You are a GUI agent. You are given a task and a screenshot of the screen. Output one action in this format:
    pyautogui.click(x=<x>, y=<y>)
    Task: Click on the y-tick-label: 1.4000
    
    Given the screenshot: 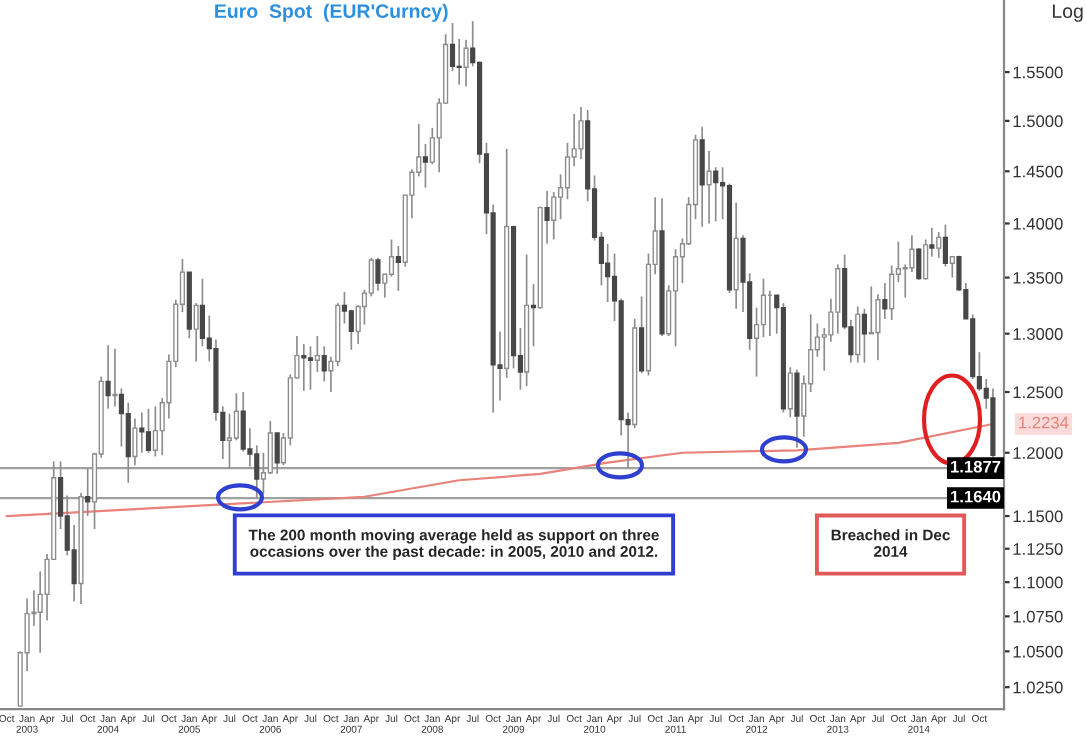 What is the action you would take?
    pyautogui.click(x=1038, y=223)
    